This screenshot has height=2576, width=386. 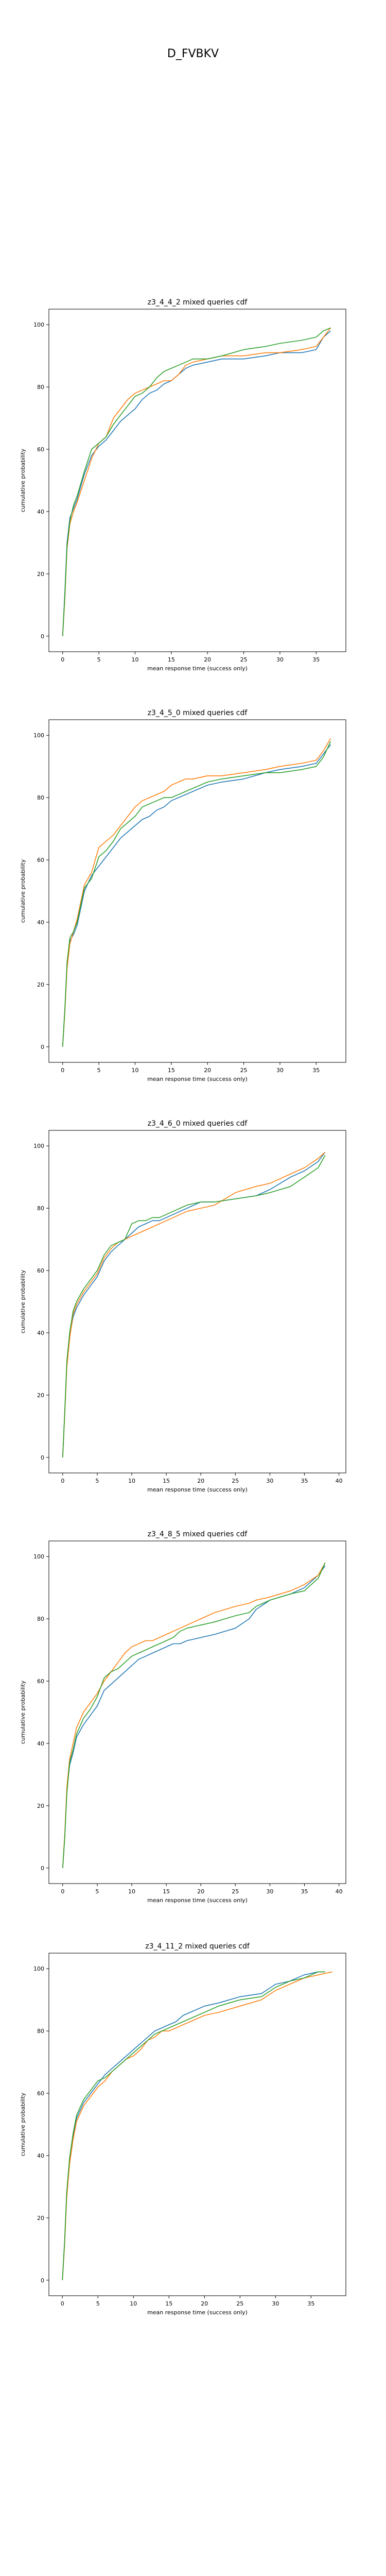 What do you see at coordinates (193, 53) in the screenshot?
I see `page-title: D_FVBKV` at bounding box center [193, 53].